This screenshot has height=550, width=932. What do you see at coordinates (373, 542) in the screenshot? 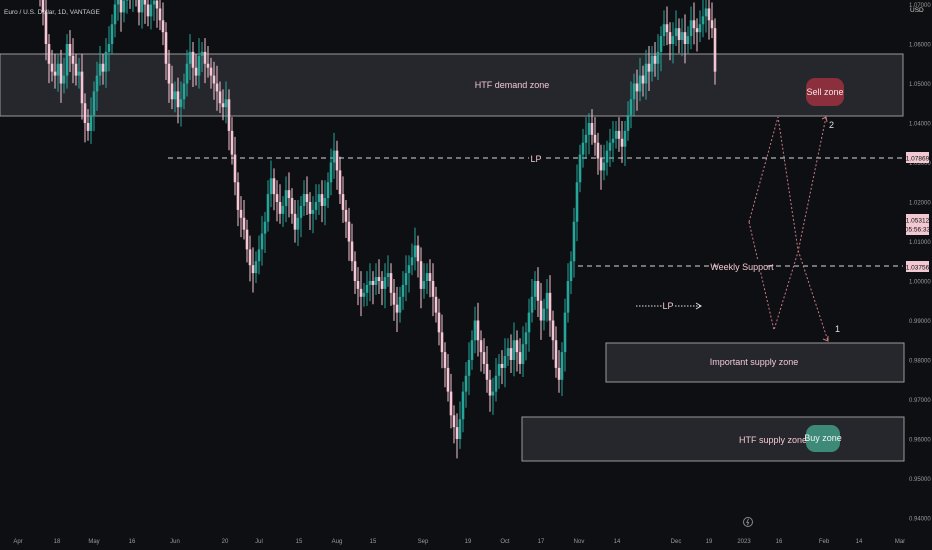
I see `x-tick-label: 15` at bounding box center [373, 542].